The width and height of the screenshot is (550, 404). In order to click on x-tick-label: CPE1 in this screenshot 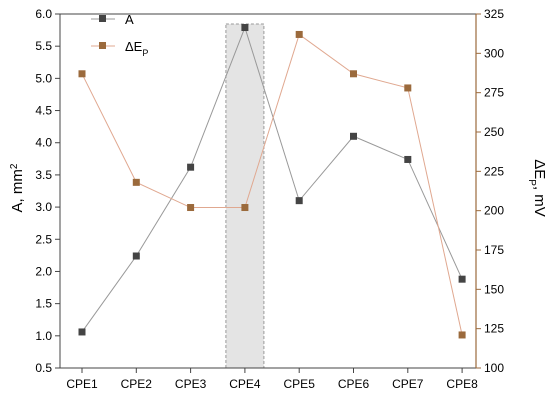, I will do `click(82, 384)`.